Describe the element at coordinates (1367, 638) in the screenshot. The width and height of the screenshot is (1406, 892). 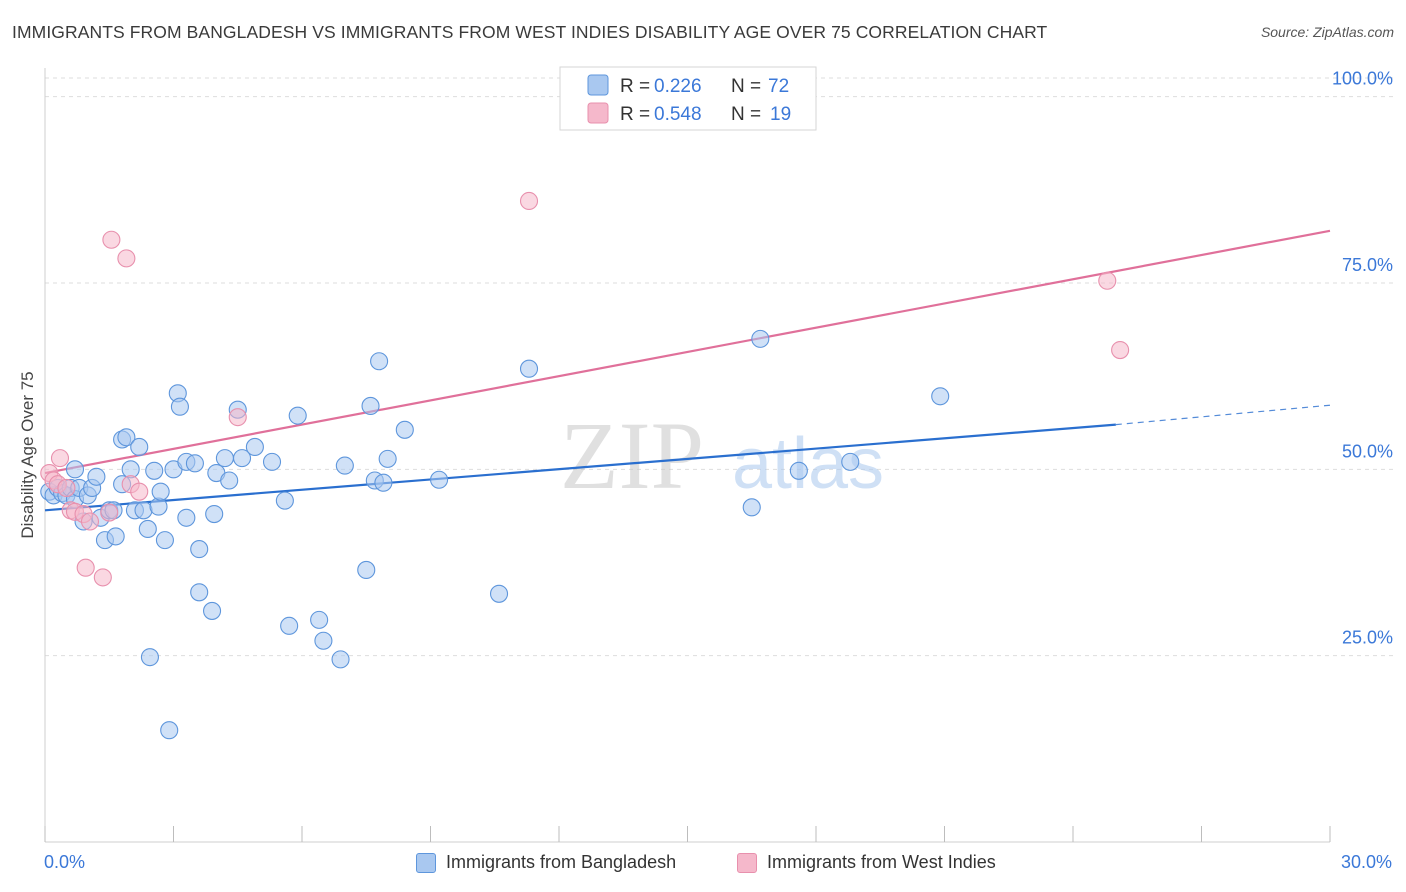
I see `y-tick-label: 25.0%` at that location.